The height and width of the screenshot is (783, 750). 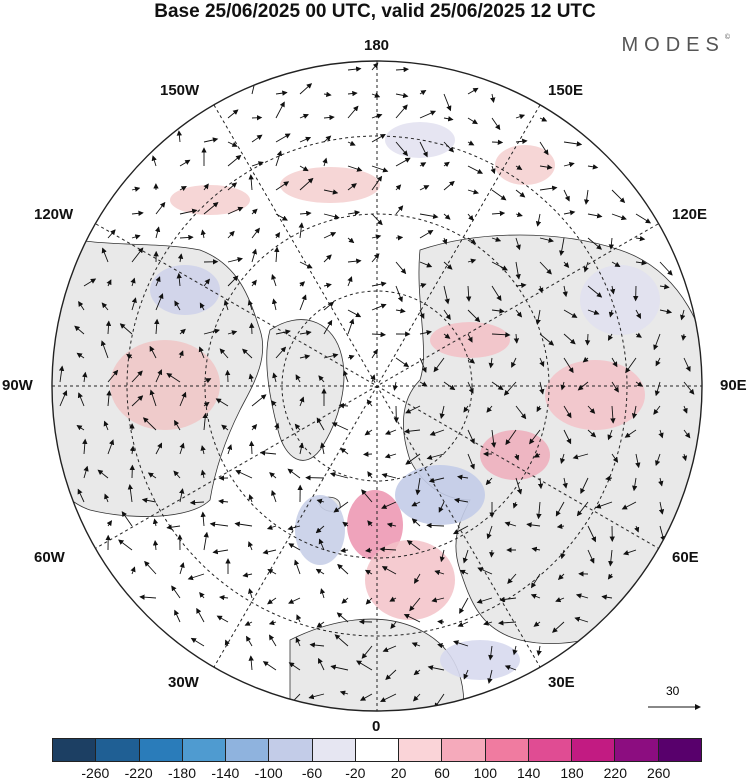 What do you see at coordinates (658, 773) in the screenshot?
I see `colorbar-tick-label: 260` at bounding box center [658, 773].